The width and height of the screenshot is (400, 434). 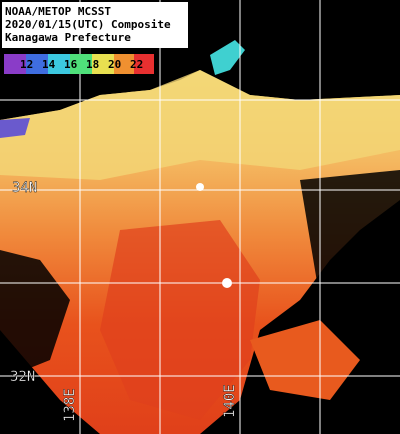 What do you see at coordinates (71, 64) in the screenshot?
I see `colorbar-label: 16` at bounding box center [71, 64].